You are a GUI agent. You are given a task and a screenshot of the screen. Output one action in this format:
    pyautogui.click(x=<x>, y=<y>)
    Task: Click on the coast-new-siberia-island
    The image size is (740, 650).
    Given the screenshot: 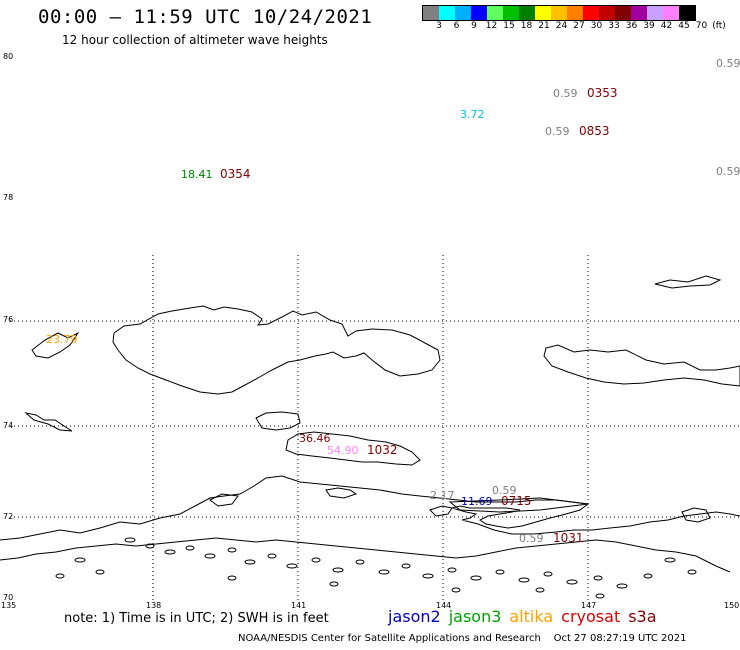 What is the action you would take?
    pyautogui.click(x=641, y=365)
    